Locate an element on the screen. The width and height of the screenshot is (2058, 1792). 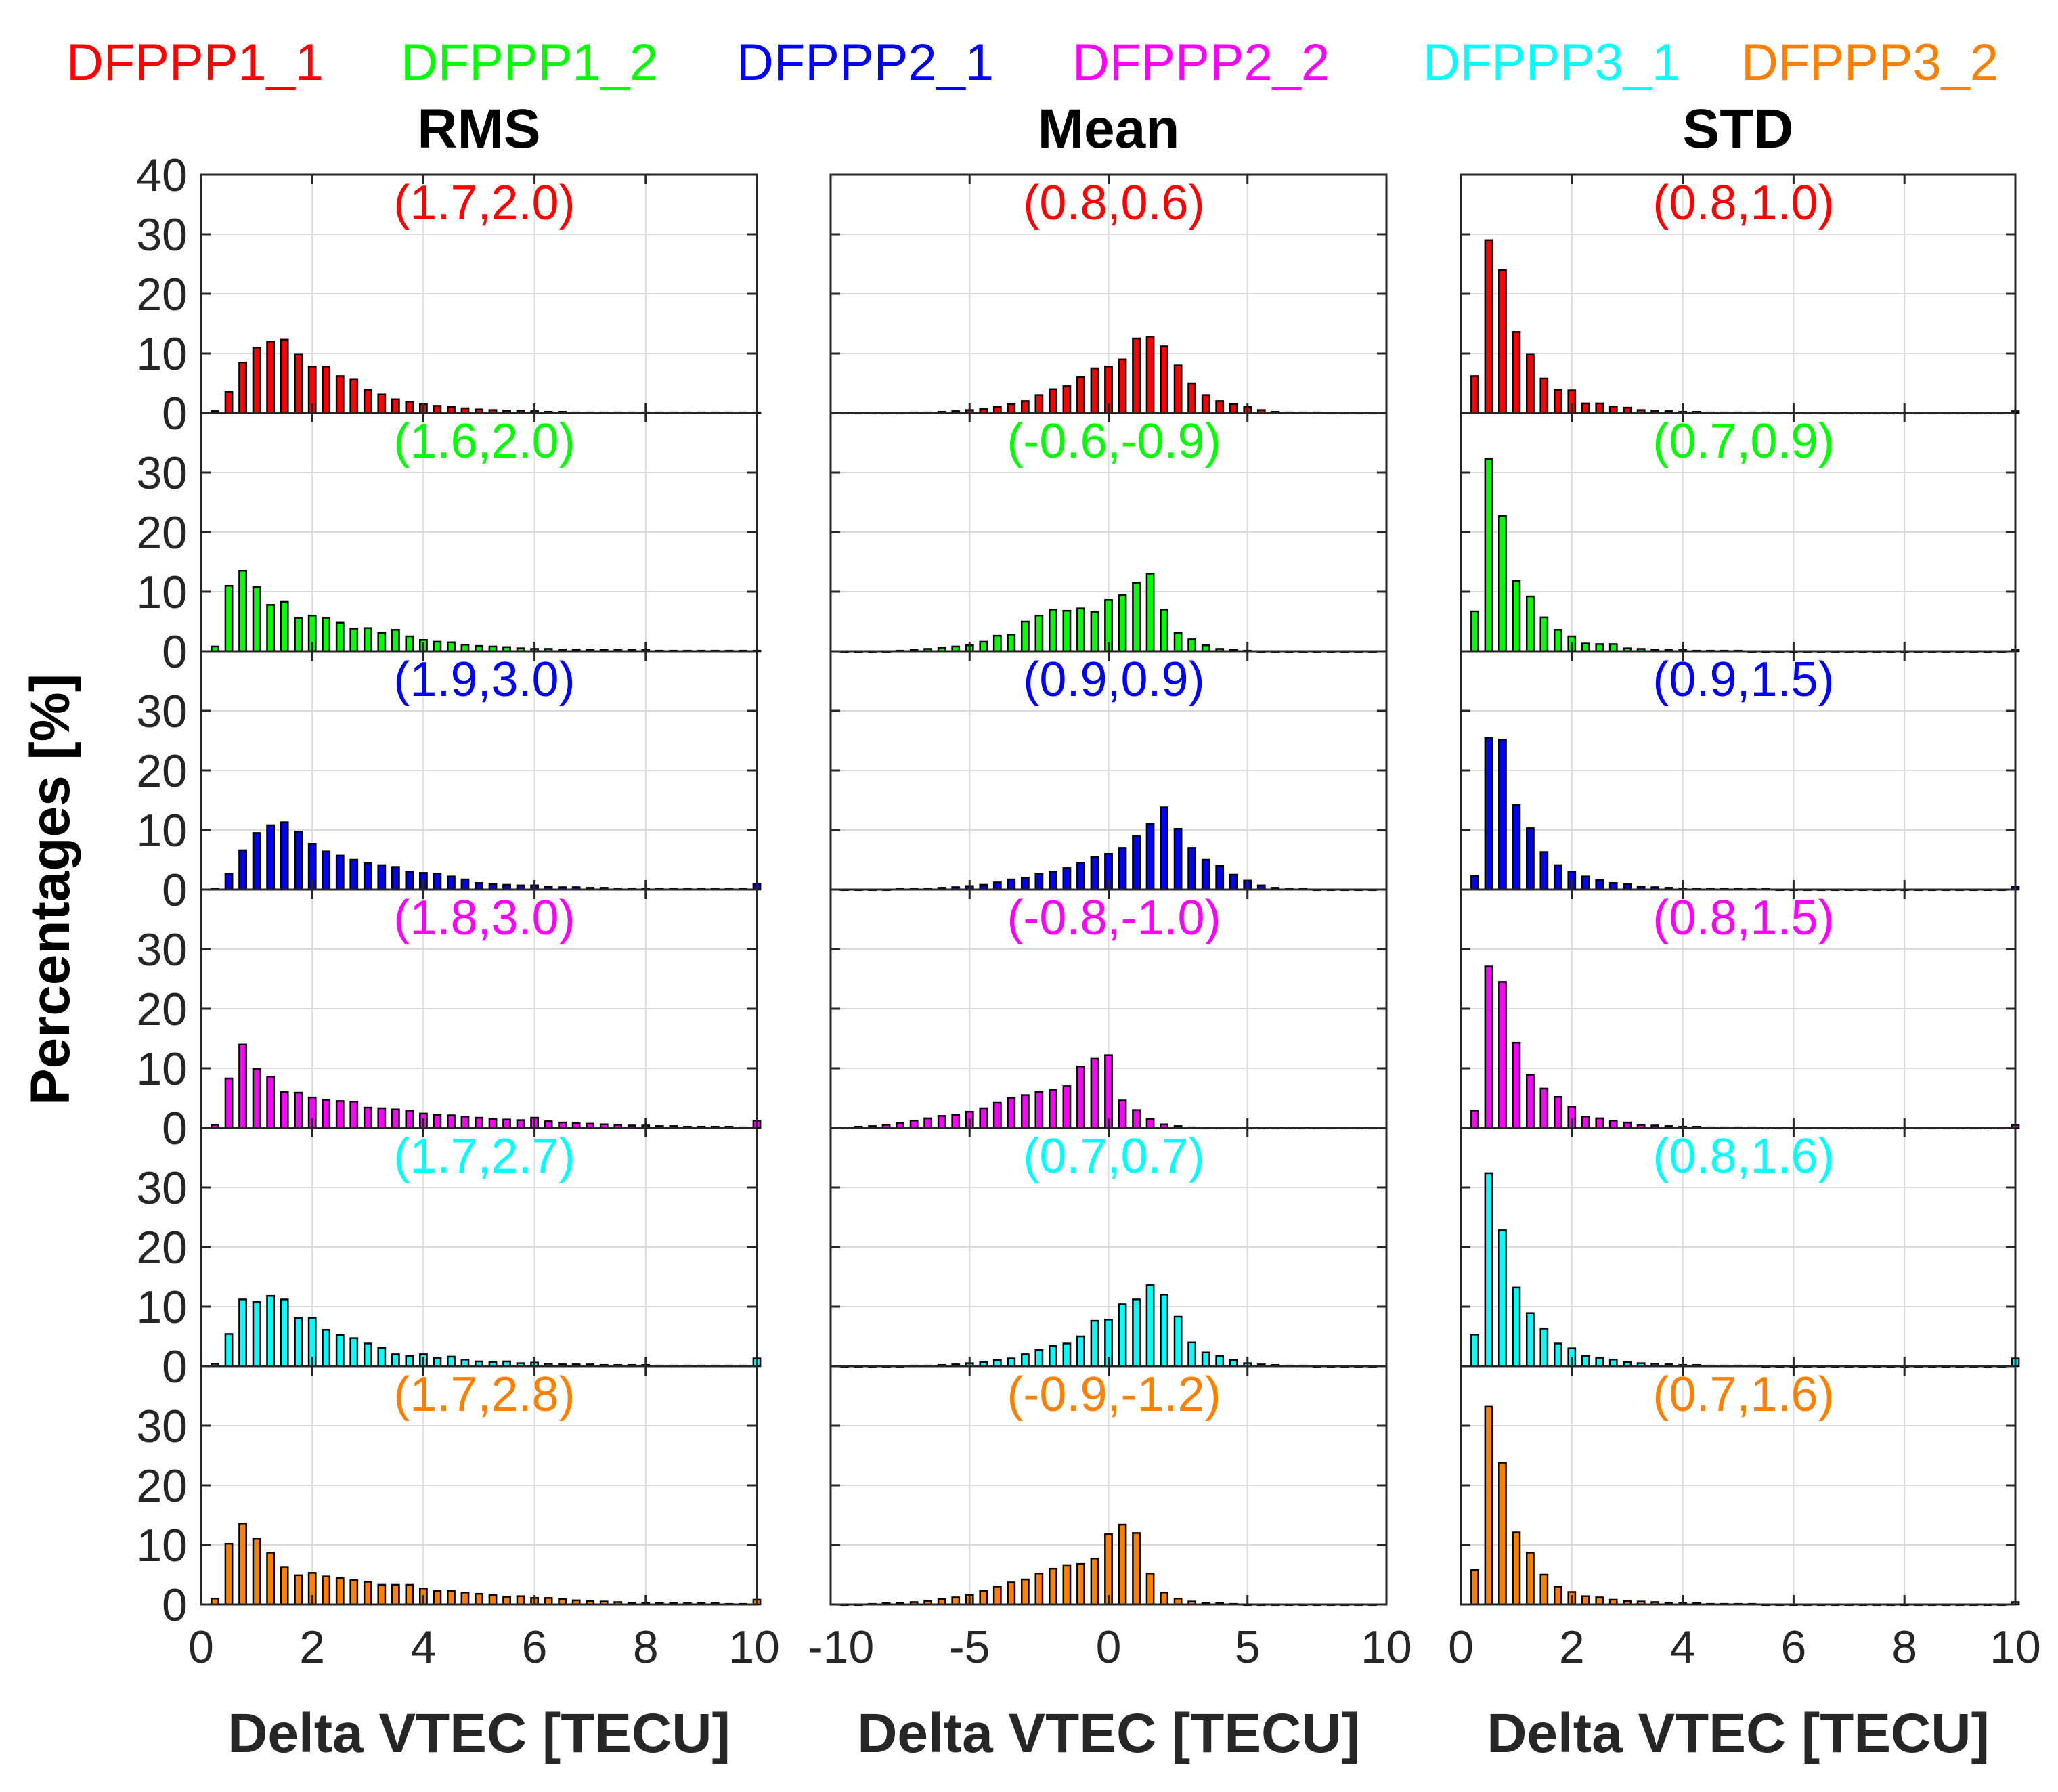
rms-panel-dfppp1-2: 0 10 20 30 (1.6,2.0) is located at coordinates (449, 545).